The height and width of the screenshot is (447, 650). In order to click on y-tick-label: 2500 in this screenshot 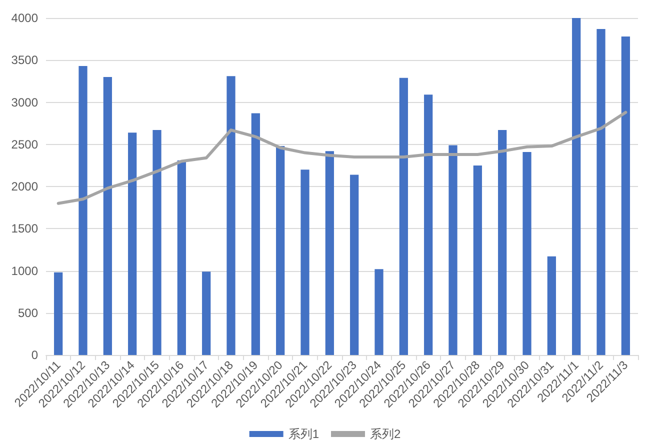, I will do `click(24, 144)`.